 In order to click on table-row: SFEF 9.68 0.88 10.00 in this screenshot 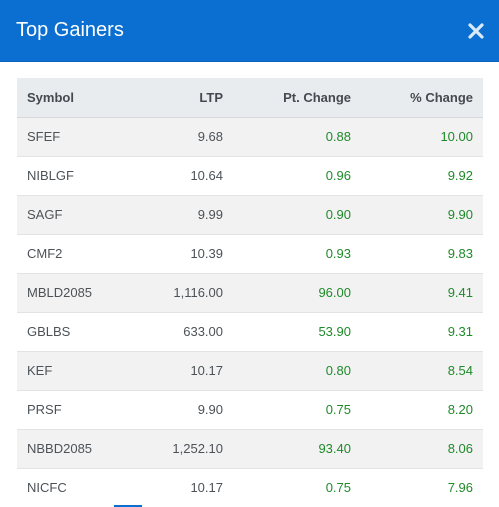, I will do `click(250, 136)`.